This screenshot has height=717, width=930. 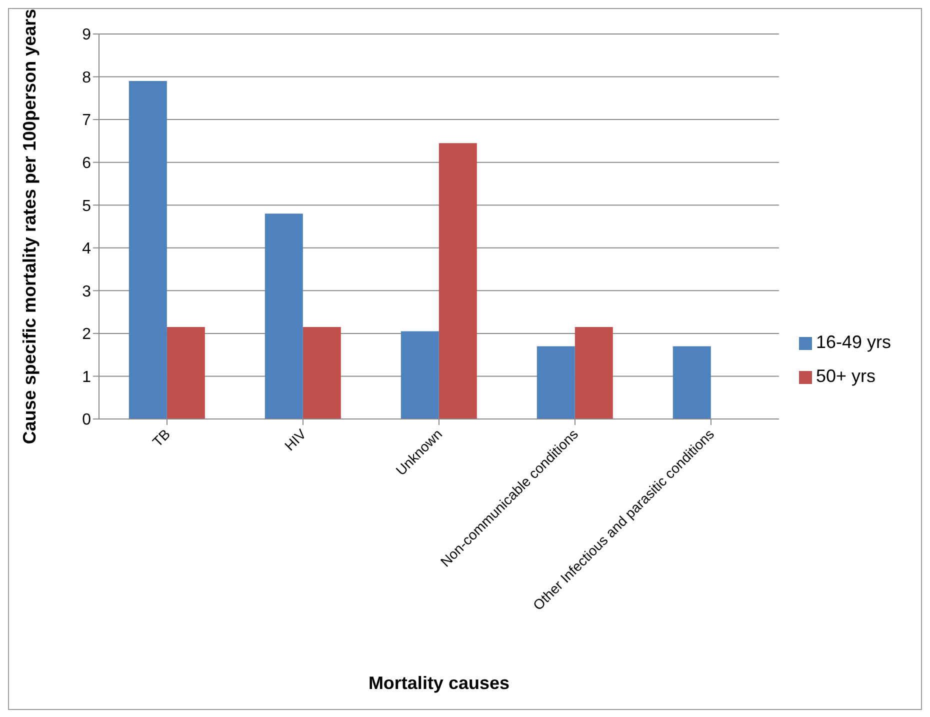 I want to click on x-tick-label: HIV, so click(x=295, y=439).